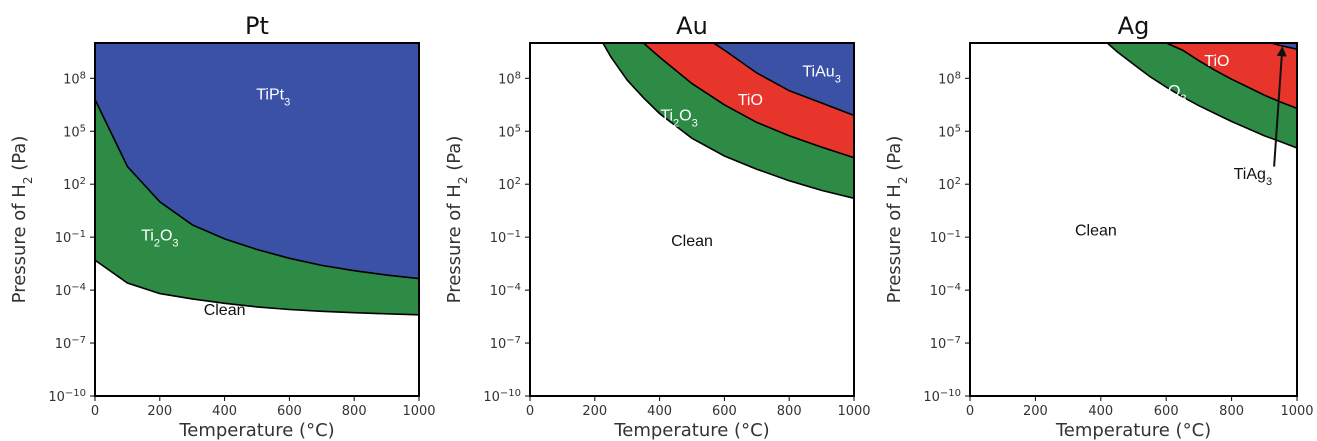 This screenshot has height=441, width=1317. Describe the element at coordinates (821, 75) in the screenshot. I see `region-label-tiau3: TiAu3` at that location.